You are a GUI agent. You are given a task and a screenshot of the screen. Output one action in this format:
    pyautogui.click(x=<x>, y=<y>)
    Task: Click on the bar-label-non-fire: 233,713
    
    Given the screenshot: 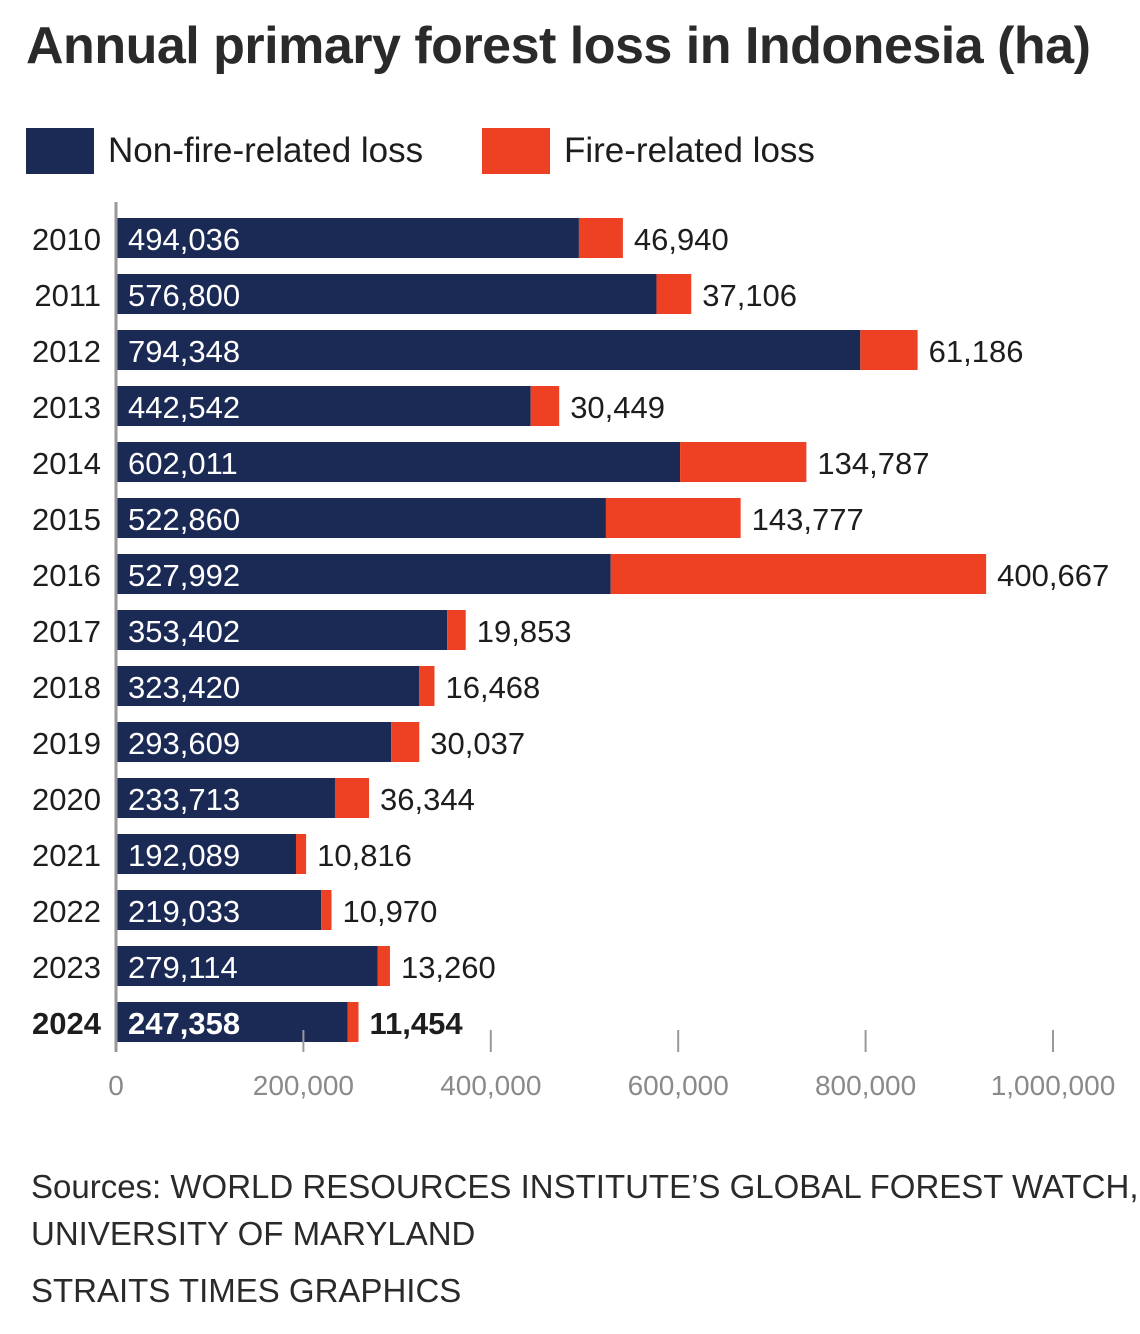 What is the action you would take?
    pyautogui.click(x=184, y=799)
    